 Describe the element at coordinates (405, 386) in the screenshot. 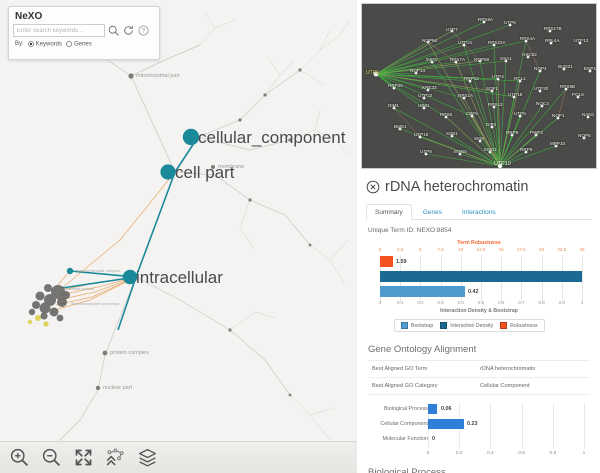

I see `go-key-category: Best Aligned GO Category` at that location.